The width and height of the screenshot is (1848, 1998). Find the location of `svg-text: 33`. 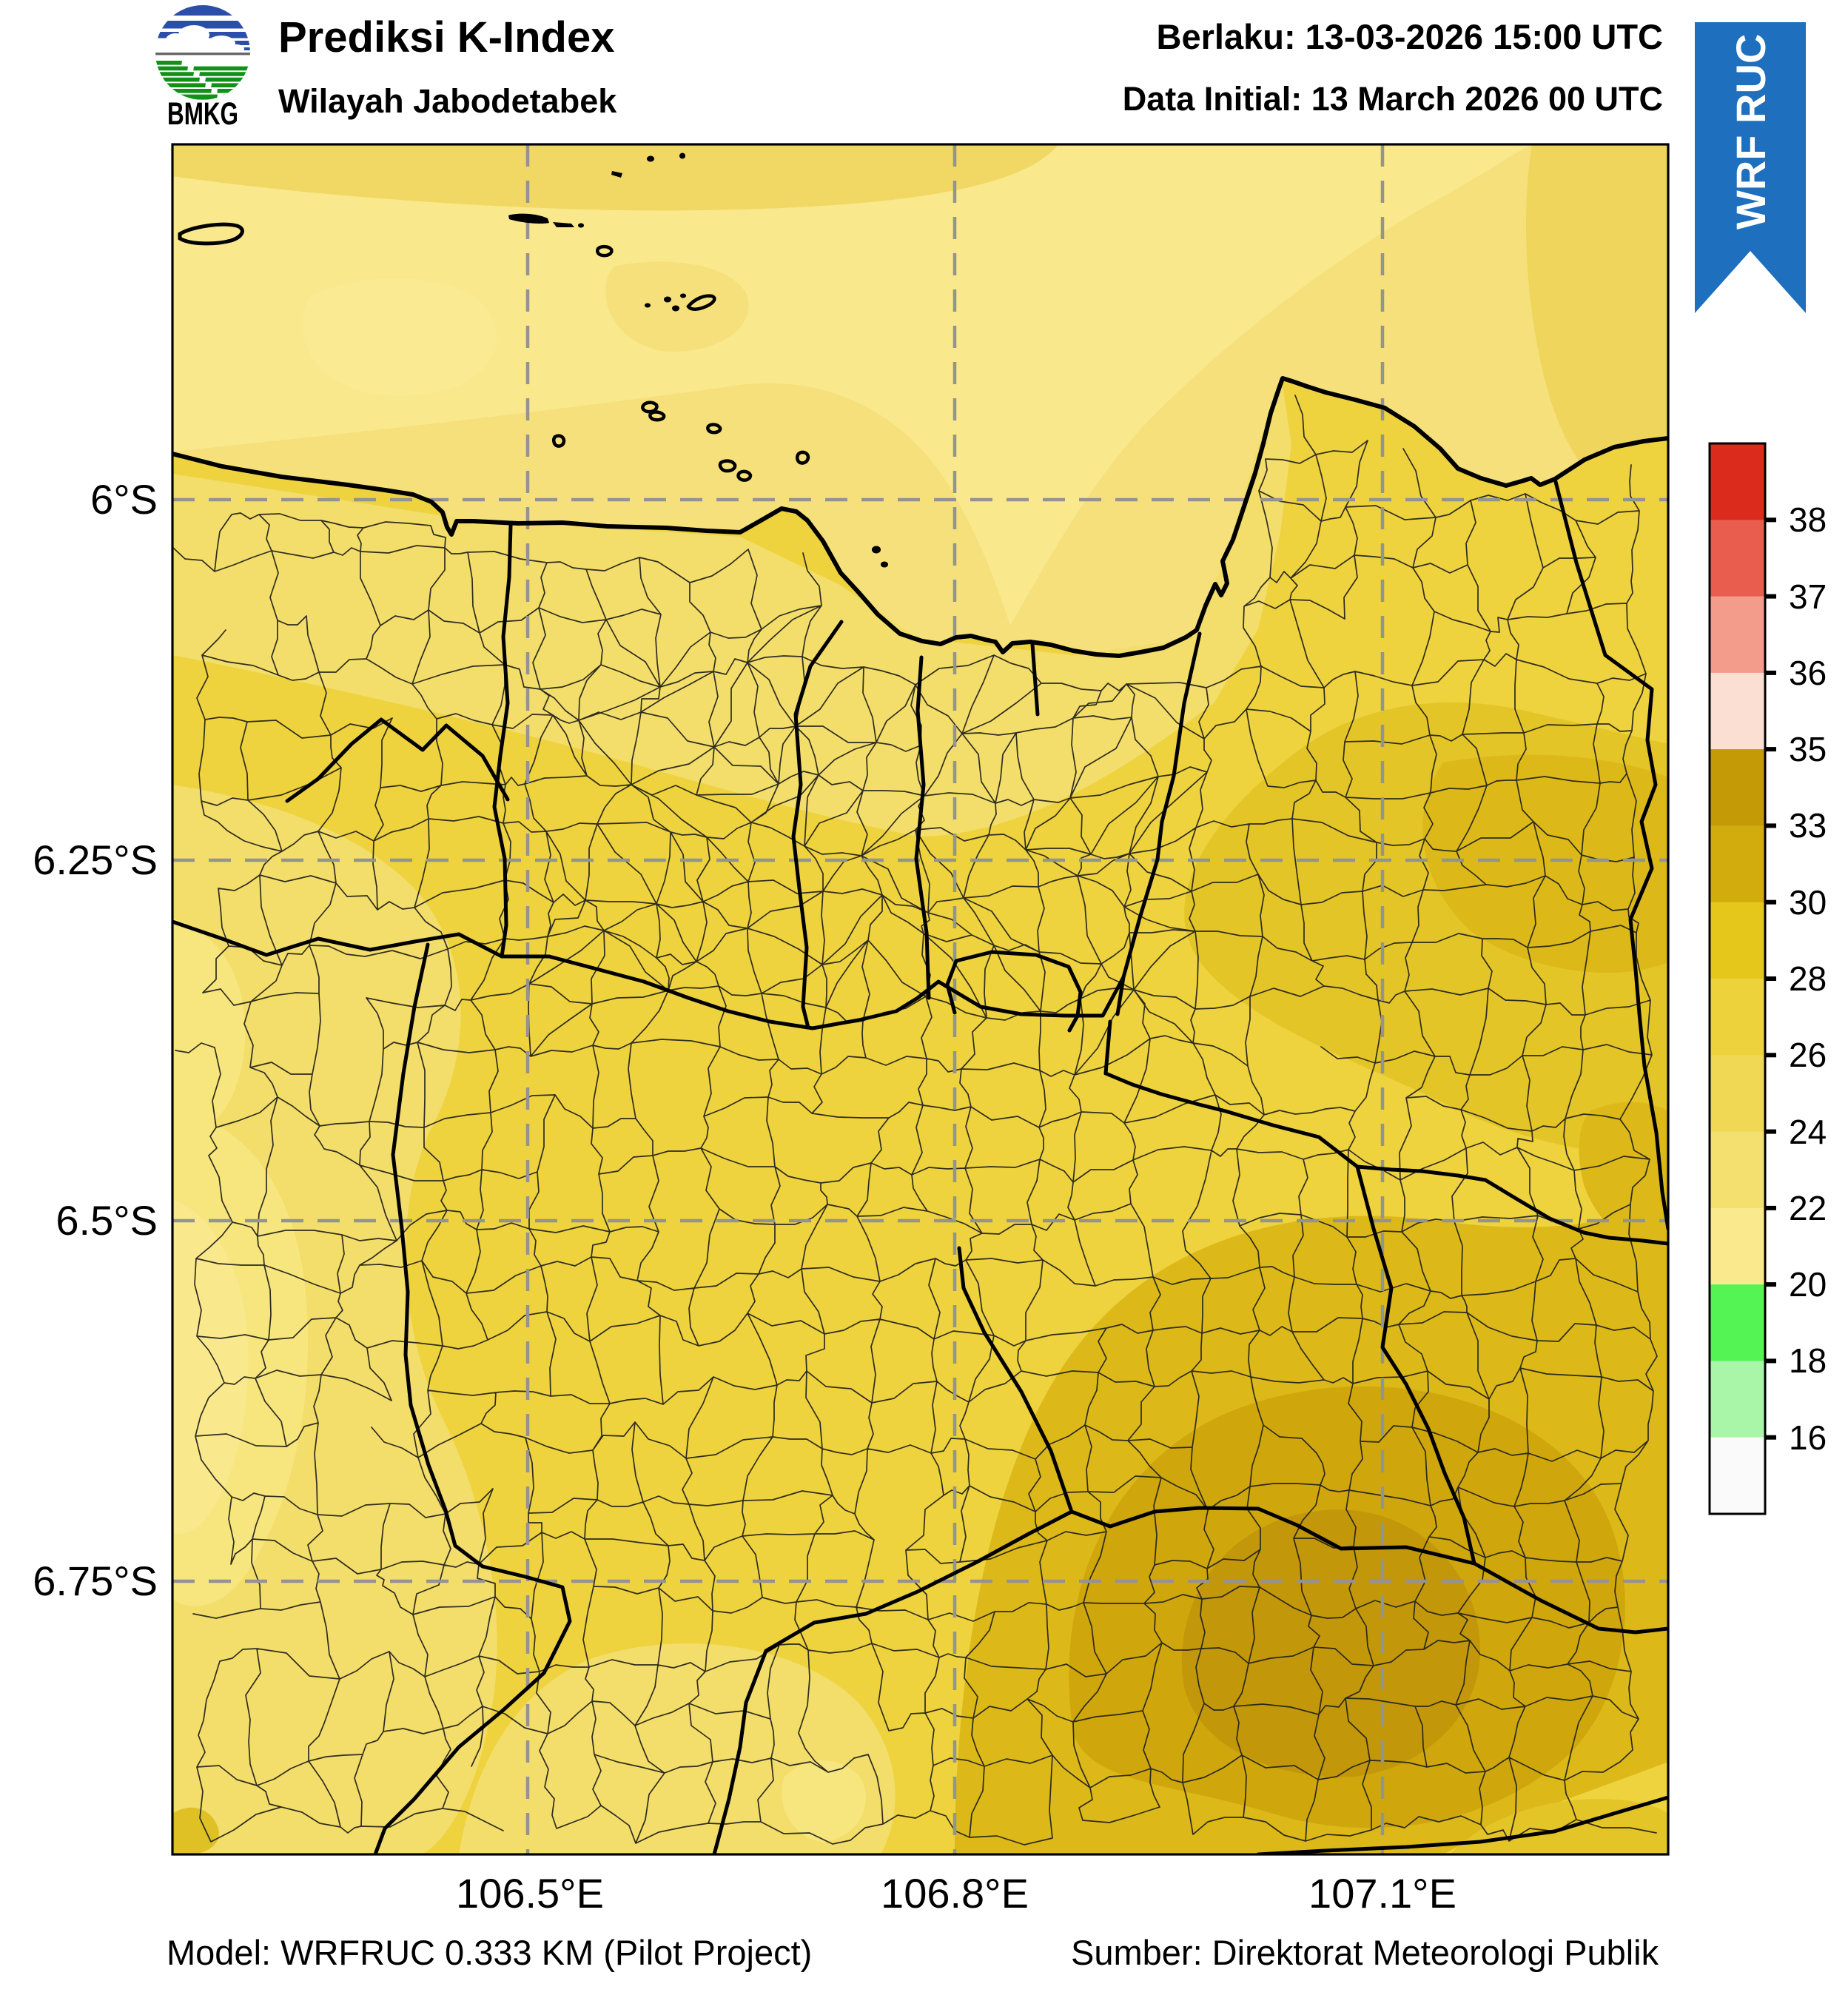

svg-text: 33 is located at coordinates (1808, 825).